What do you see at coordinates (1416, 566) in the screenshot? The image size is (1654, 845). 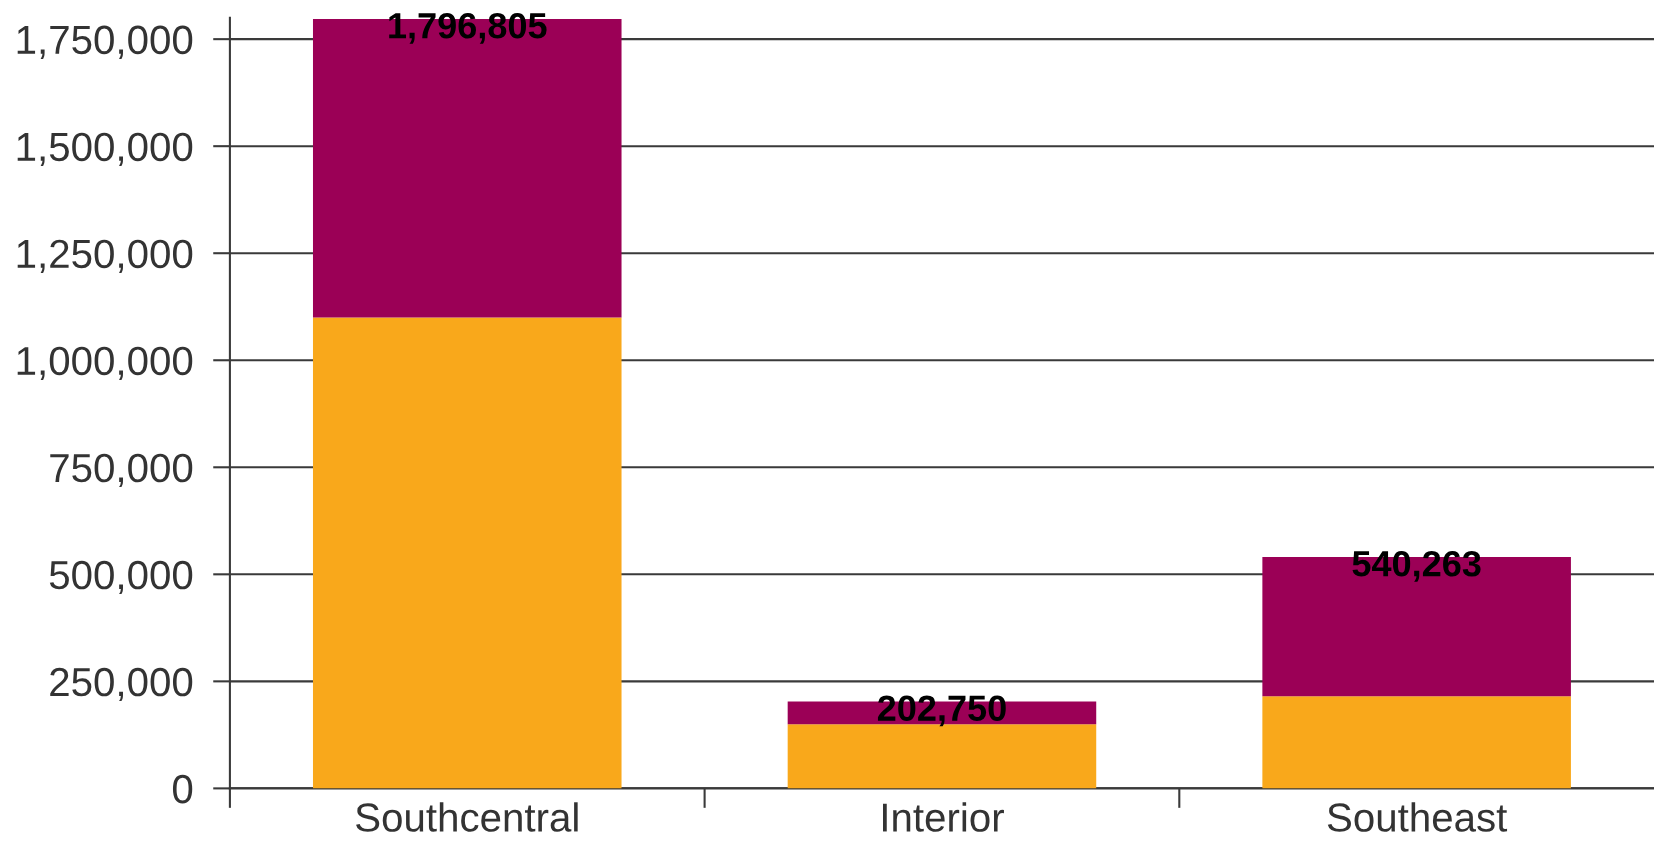 I see `total-label: 540,263` at bounding box center [1416, 566].